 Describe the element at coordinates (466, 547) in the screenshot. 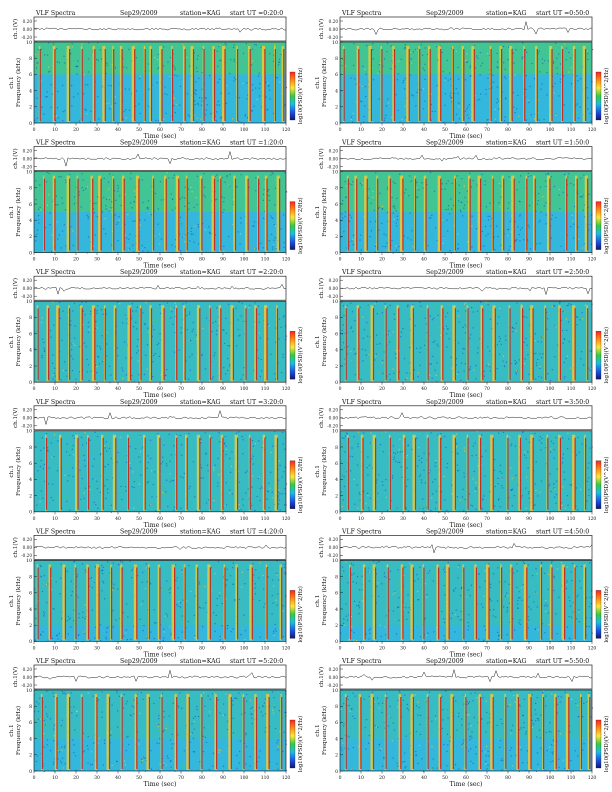

I see `trace-frame` at that location.